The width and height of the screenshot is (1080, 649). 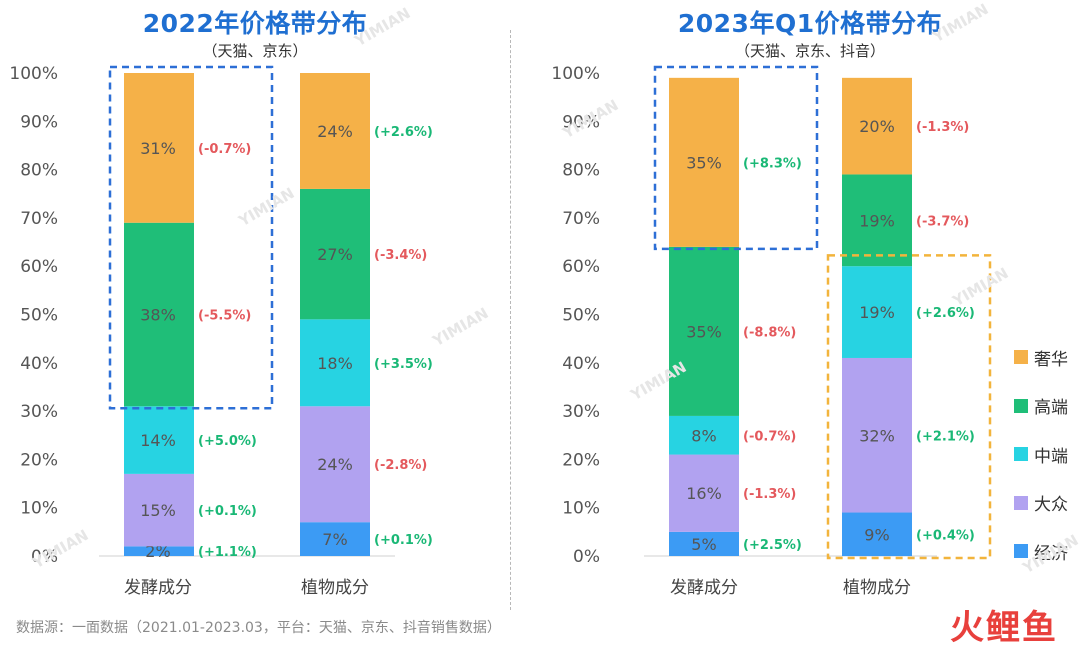 I want to click on chart-subtitle: （天猫、京东）, so click(x=255, y=51).